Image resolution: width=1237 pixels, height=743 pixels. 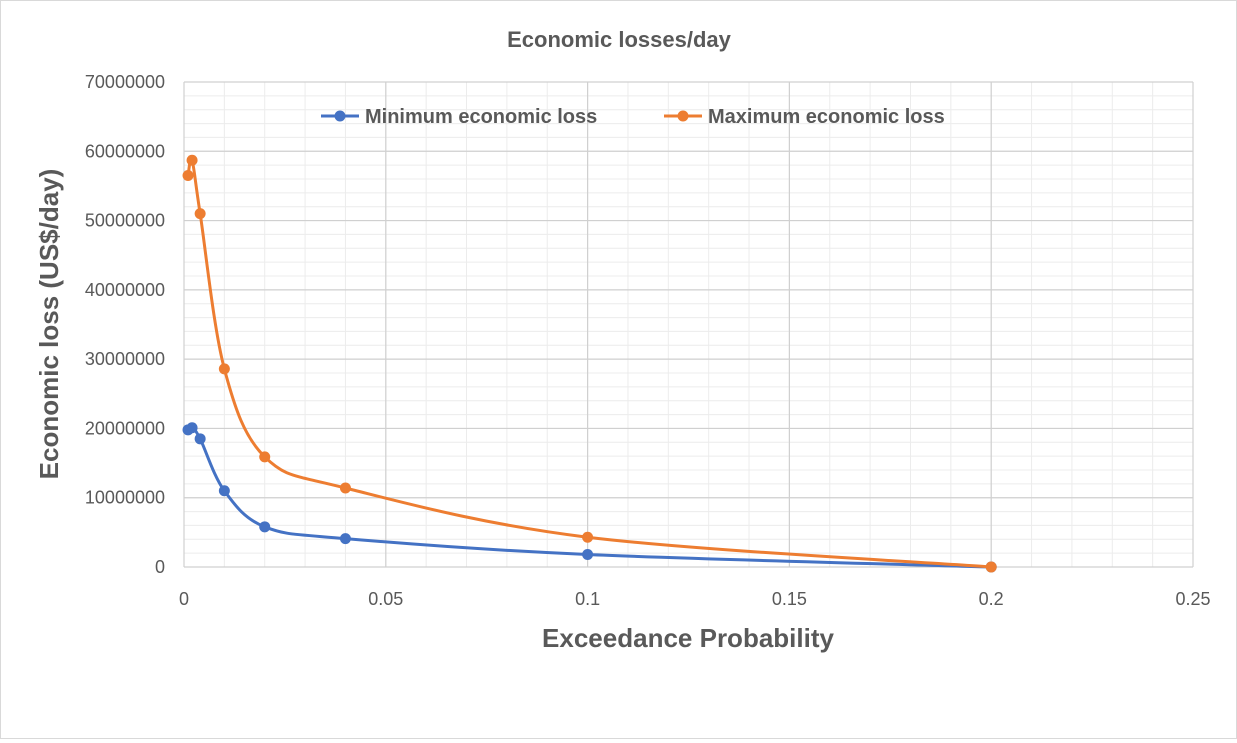 I want to click on x-tick-label: 0.25, so click(x=1192, y=599).